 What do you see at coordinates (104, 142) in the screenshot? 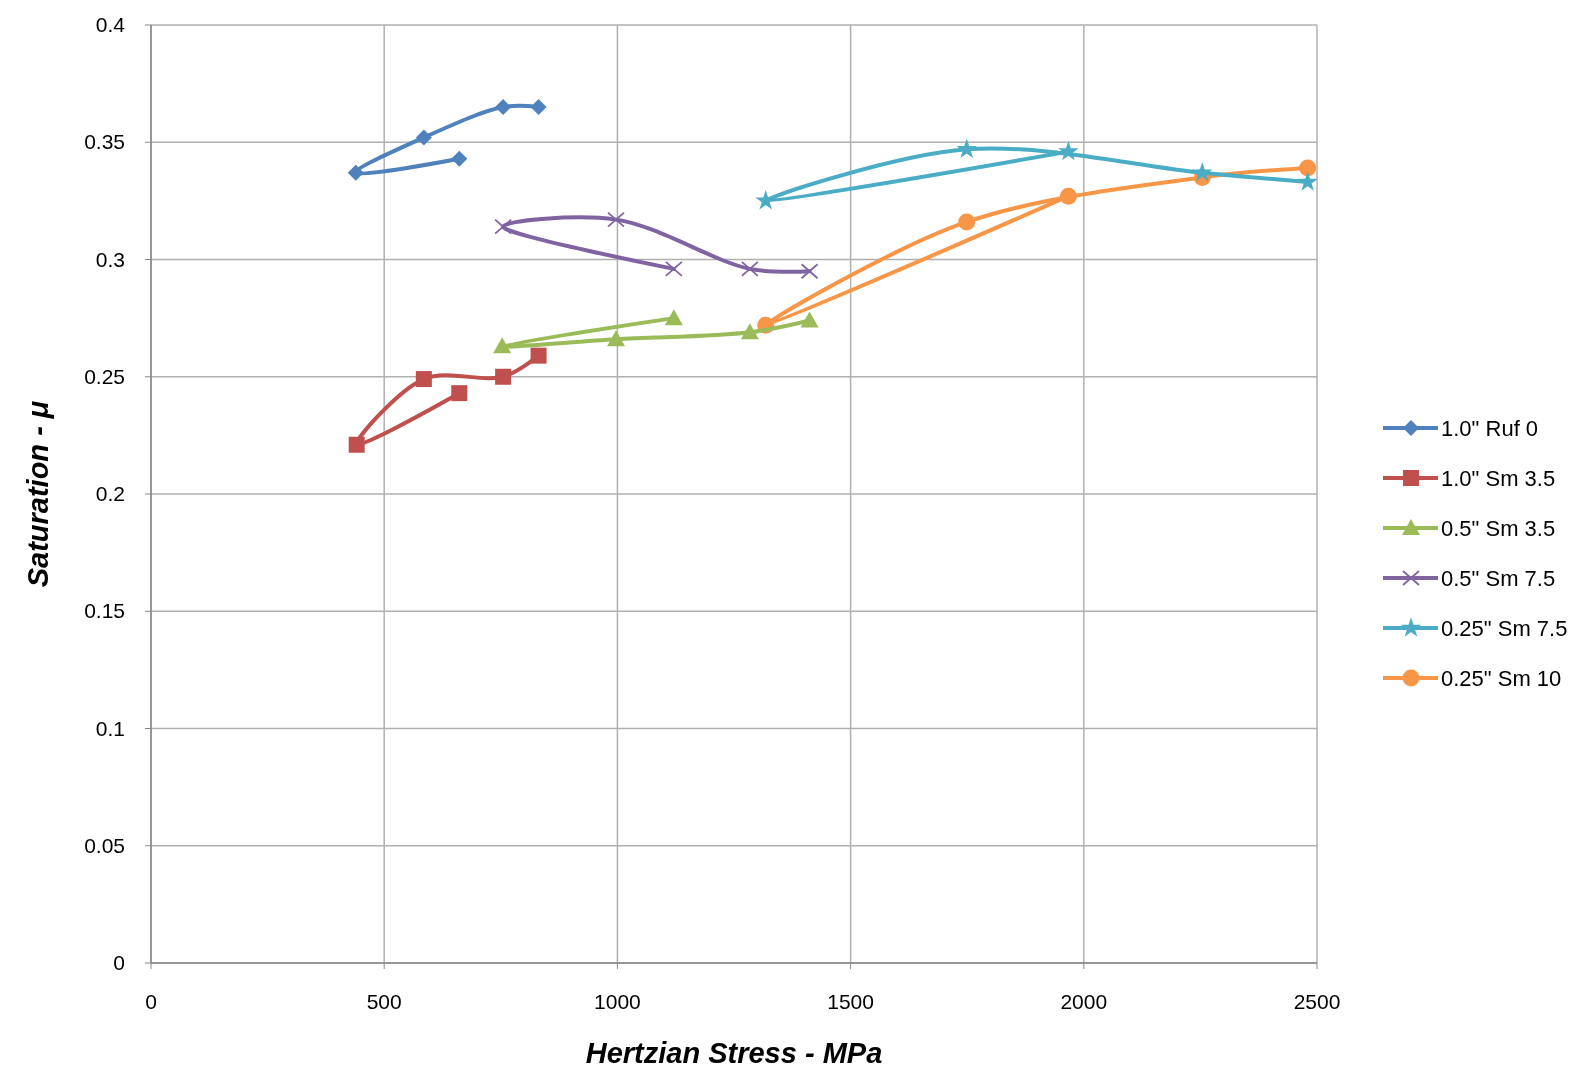
I see `y-tick-label: 0.35` at bounding box center [104, 142].